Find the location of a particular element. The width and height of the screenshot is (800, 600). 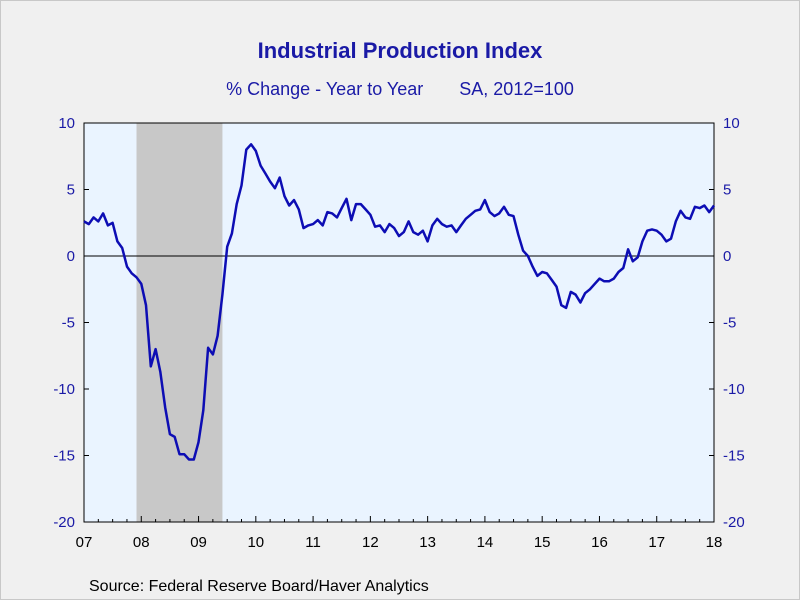

subtitle-measure: % Change - Year to Year is located at coordinates (325, 89).